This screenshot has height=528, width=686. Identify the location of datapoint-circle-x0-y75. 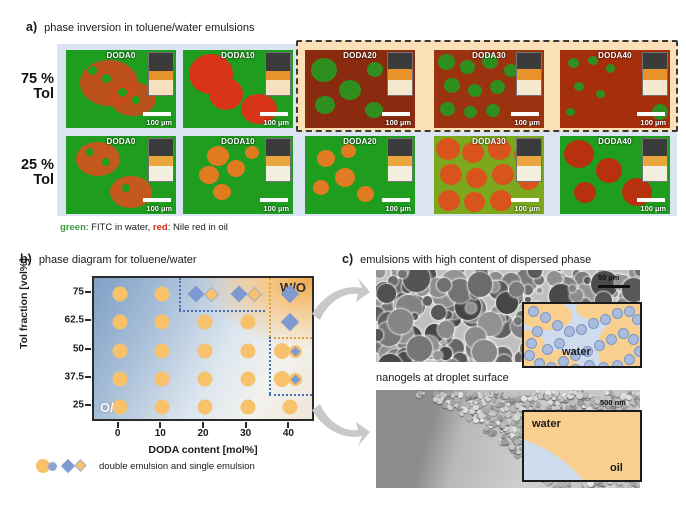
(120, 294).